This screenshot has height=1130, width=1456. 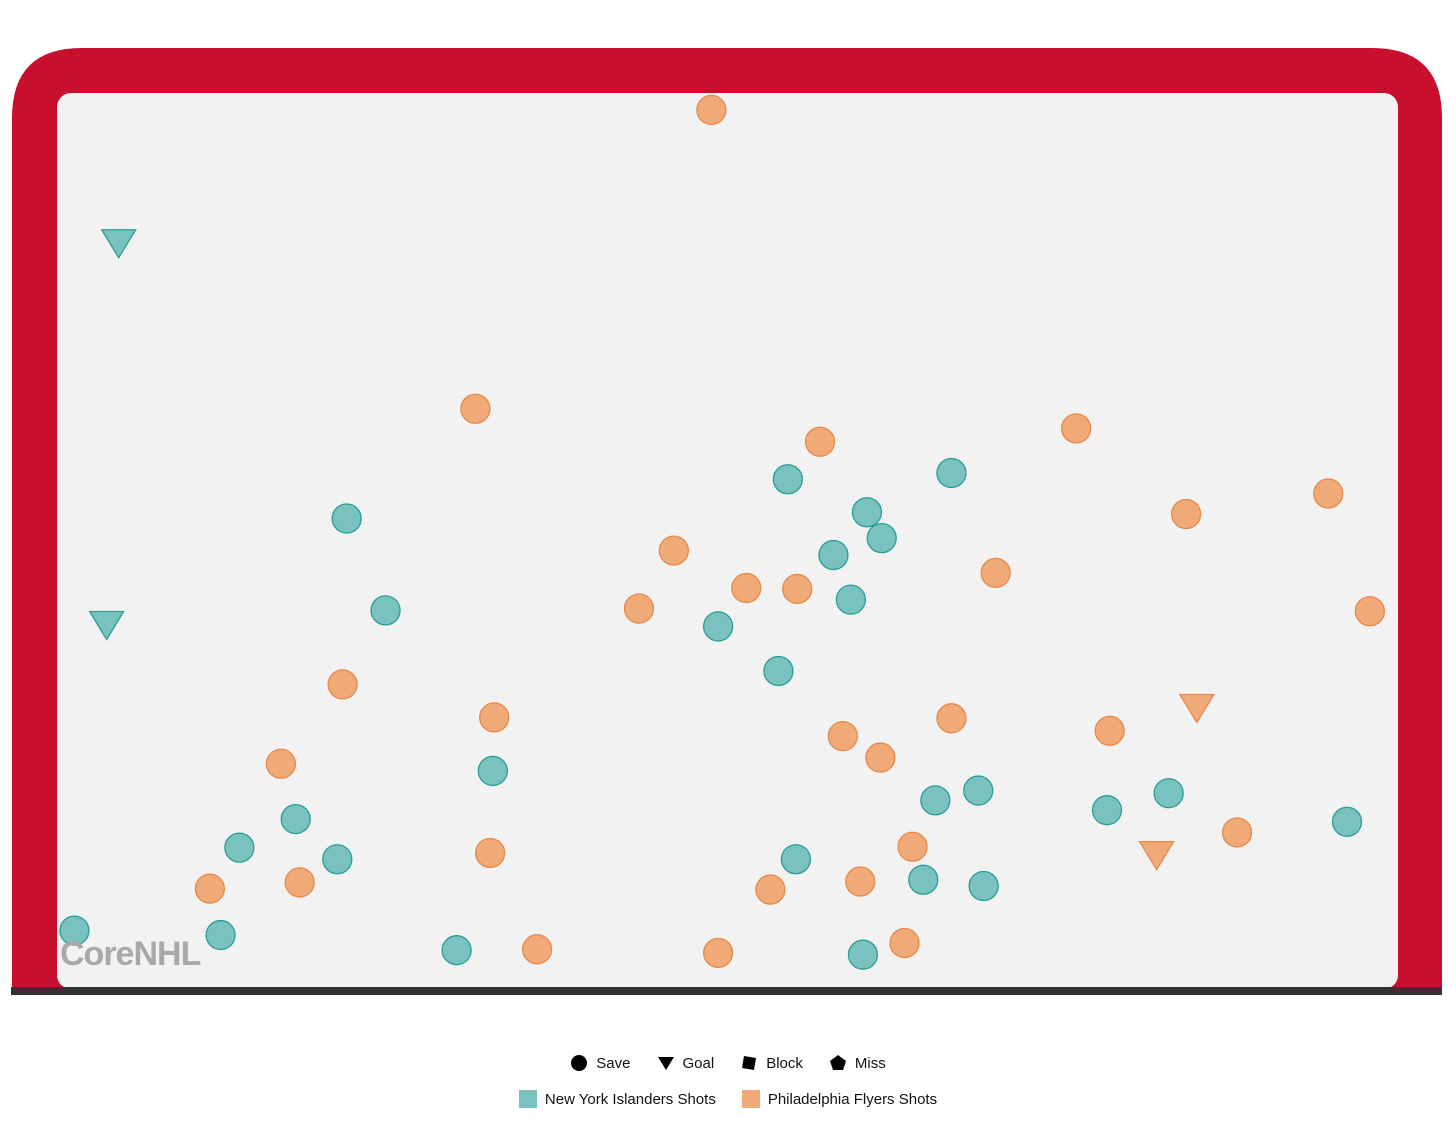 What do you see at coordinates (728, 1063) in the screenshot?
I see `shape-legend: Save Goal Block Miss` at bounding box center [728, 1063].